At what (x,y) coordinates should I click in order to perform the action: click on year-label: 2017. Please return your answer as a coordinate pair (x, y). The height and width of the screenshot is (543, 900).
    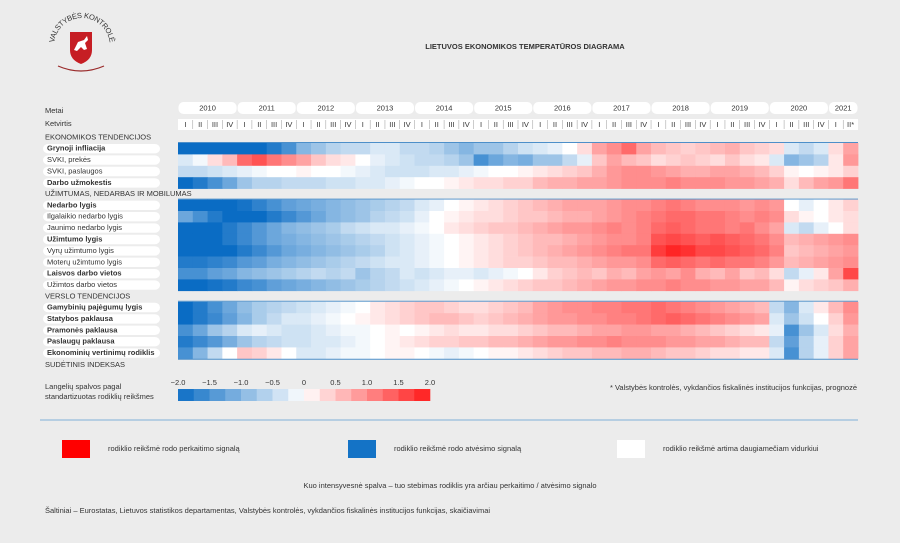
    Looking at the image, I should click on (621, 107).